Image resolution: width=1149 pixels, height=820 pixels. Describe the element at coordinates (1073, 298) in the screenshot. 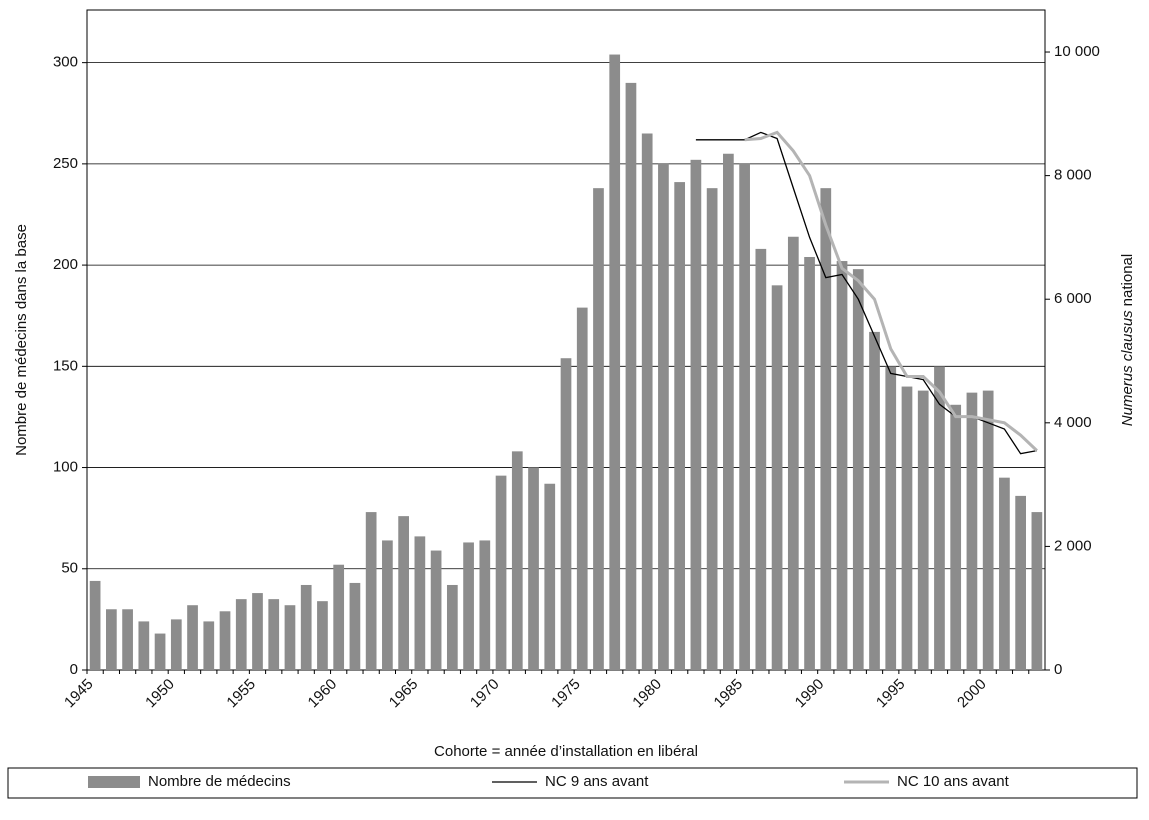

I see `y2-tick-label: 6 000` at that location.